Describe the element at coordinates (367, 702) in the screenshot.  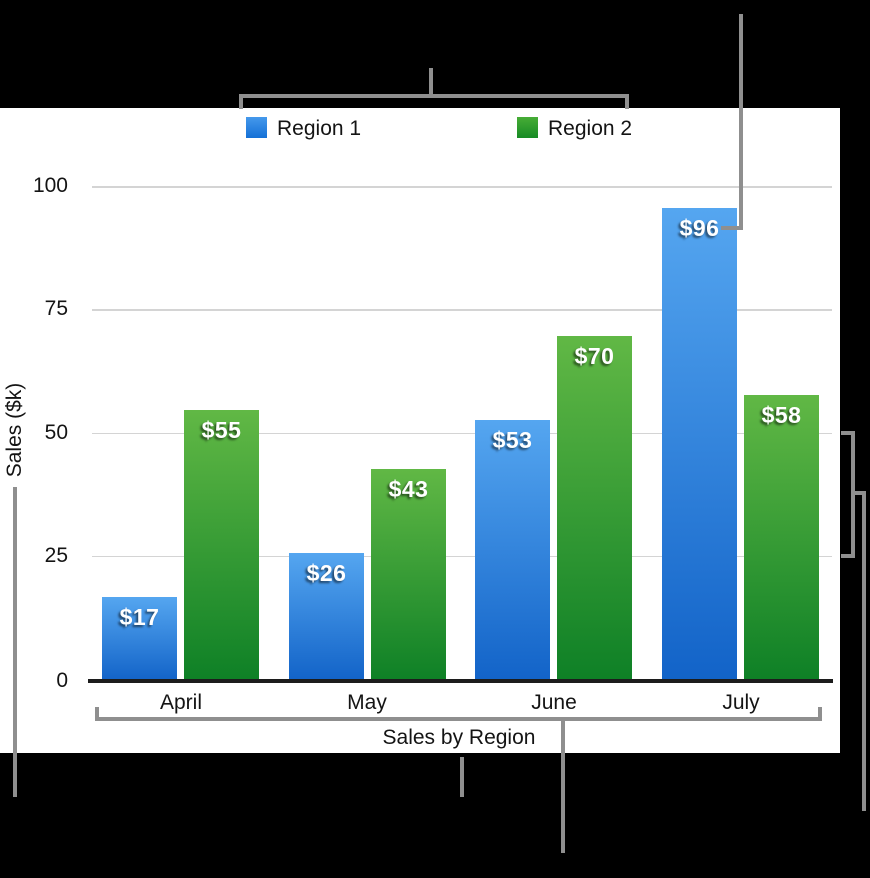
I see `x-tick-label-may: May` at that location.